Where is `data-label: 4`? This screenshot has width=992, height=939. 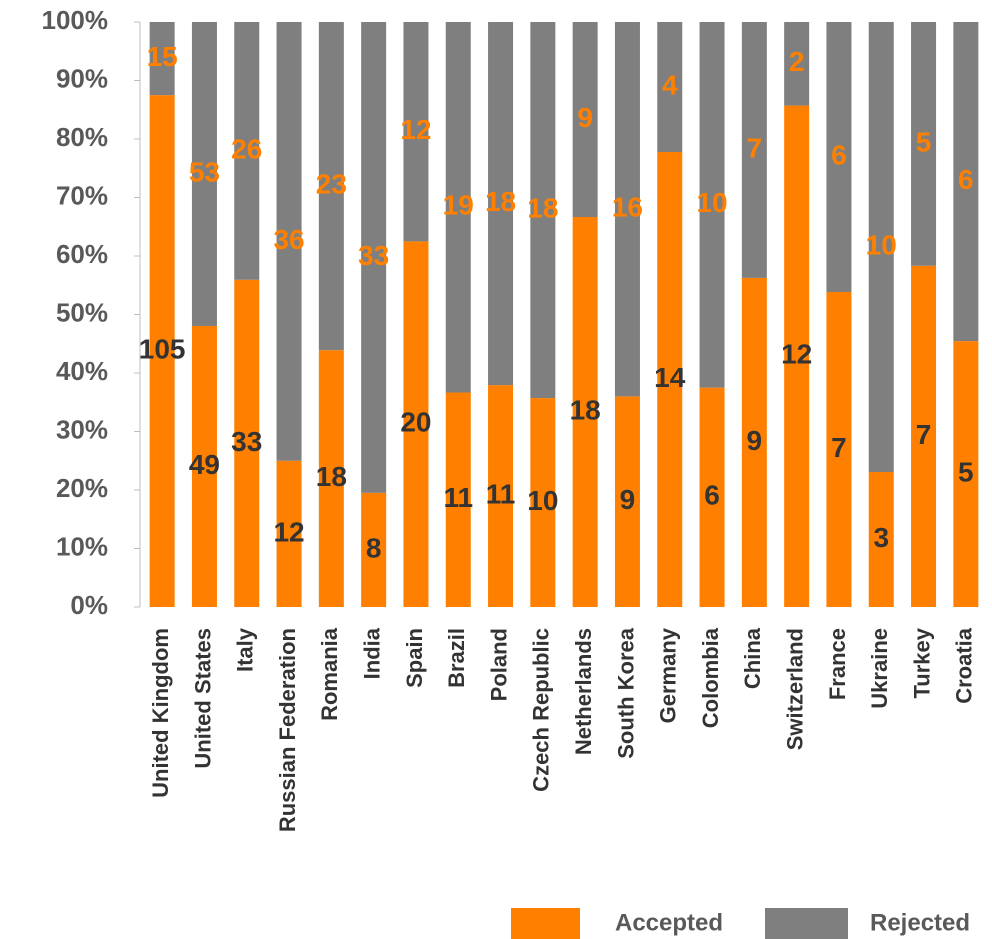
data-label: 4 is located at coordinates (670, 84).